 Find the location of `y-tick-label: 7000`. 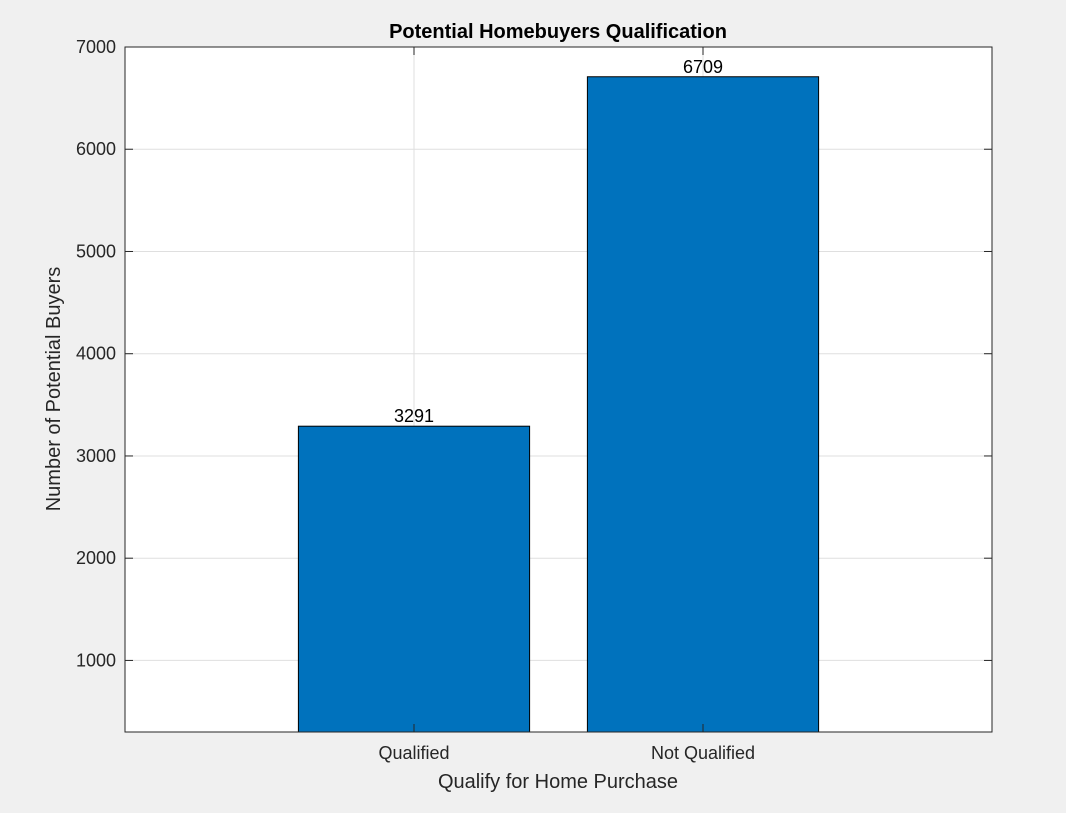

y-tick-label: 7000 is located at coordinates (96, 47).